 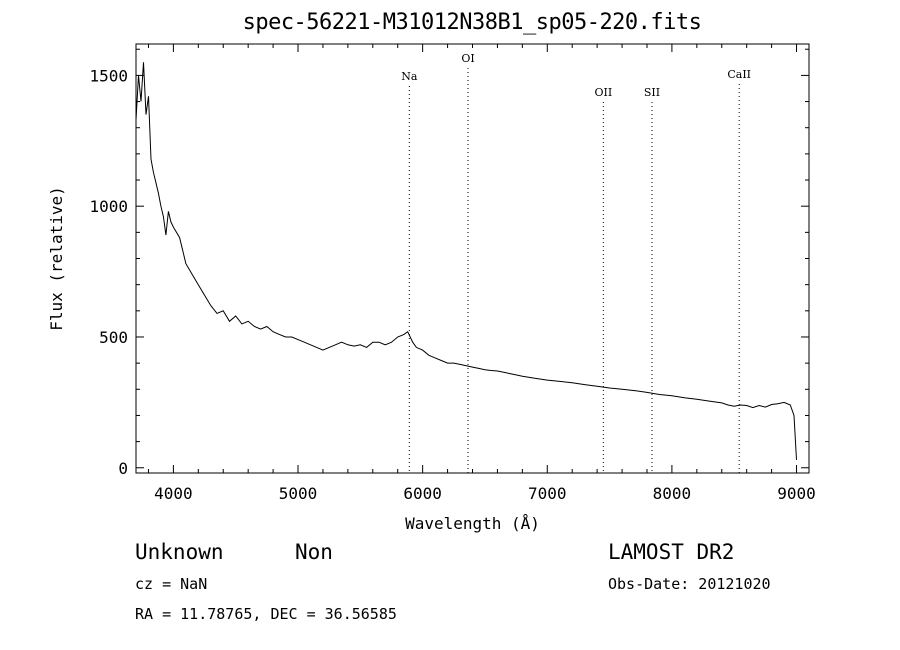 What do you see at coordinates (604, 92) in the screenshot?
I see `line-label-oii: OII` at bounding box center [604, 92].